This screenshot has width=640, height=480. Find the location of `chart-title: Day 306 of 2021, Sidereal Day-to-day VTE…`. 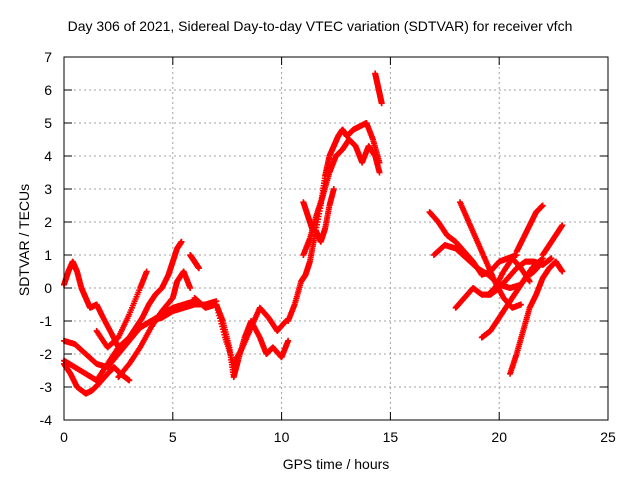

chart-title: Day 306 of 2021, Sidereal Day-to-day VTE… is located at coordinates (320, 26).